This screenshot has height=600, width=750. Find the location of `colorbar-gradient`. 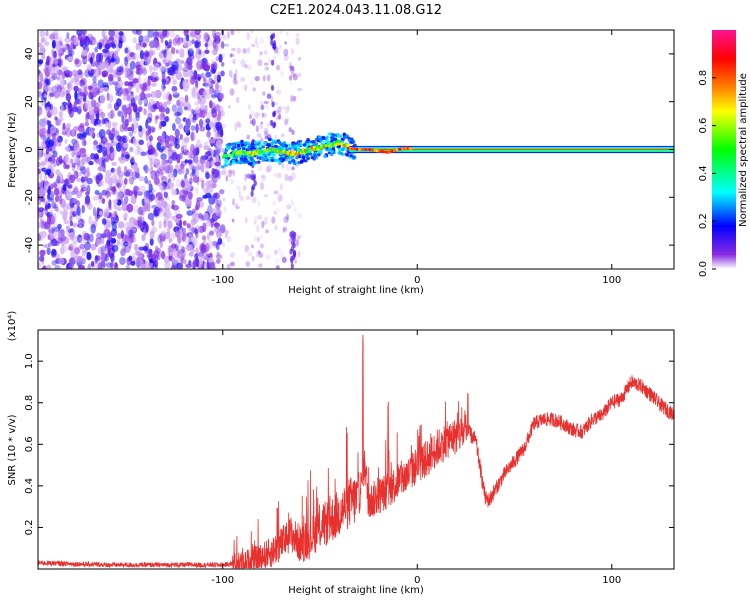

colorbar-gradient is located at coordinates (724, 149).